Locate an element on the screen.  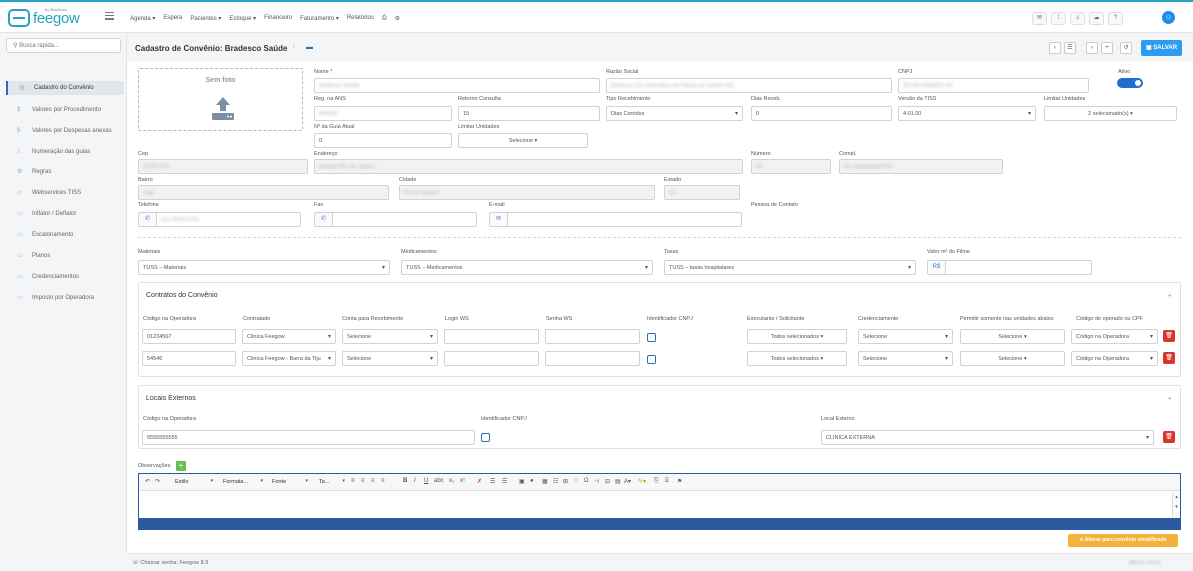
print-icon: ⎙ is located at coordinates (384, 18).